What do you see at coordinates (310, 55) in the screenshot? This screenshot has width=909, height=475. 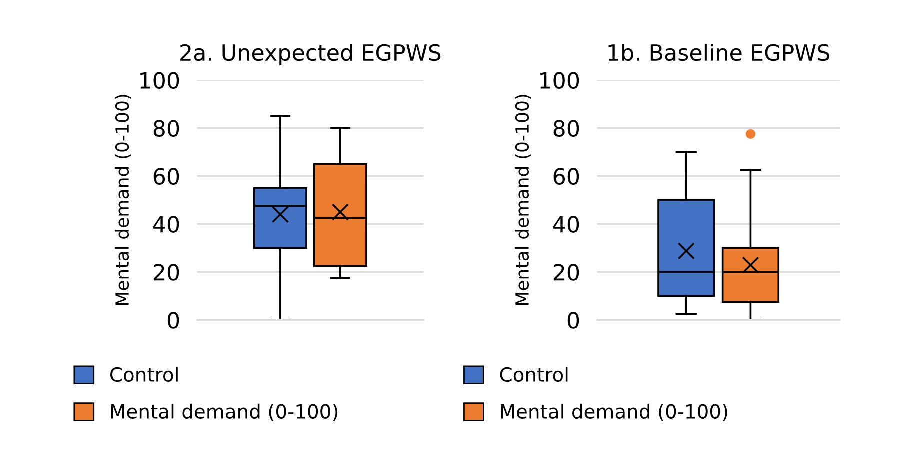 I see `chart-title: 2a. Unexpected EGPWS` at bounding box center [310, 55].